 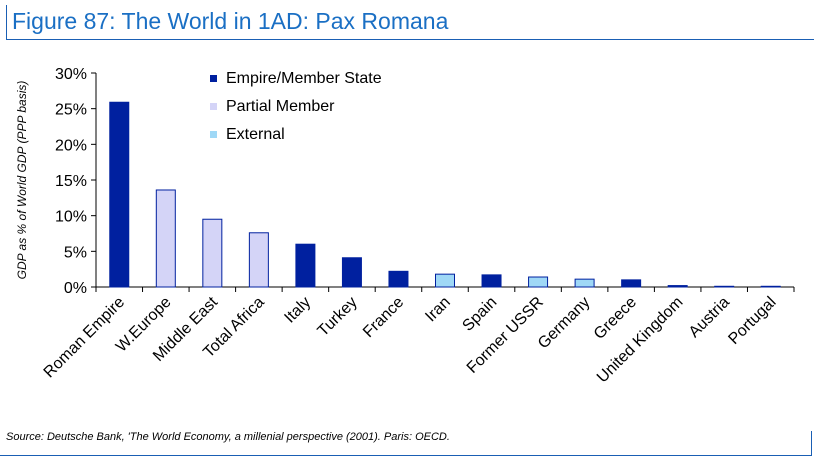 I want to click on bar-iran, so click(x=445, y=280).